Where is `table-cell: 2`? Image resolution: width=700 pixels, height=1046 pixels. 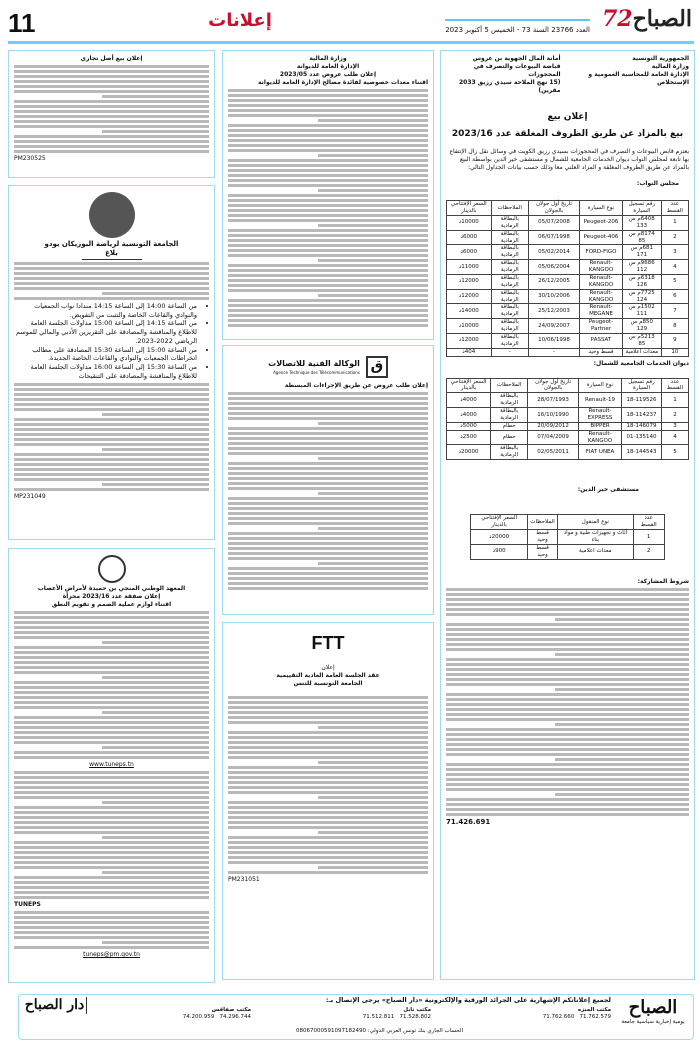
table-cell: 2 is located at coordinates (675, 415).